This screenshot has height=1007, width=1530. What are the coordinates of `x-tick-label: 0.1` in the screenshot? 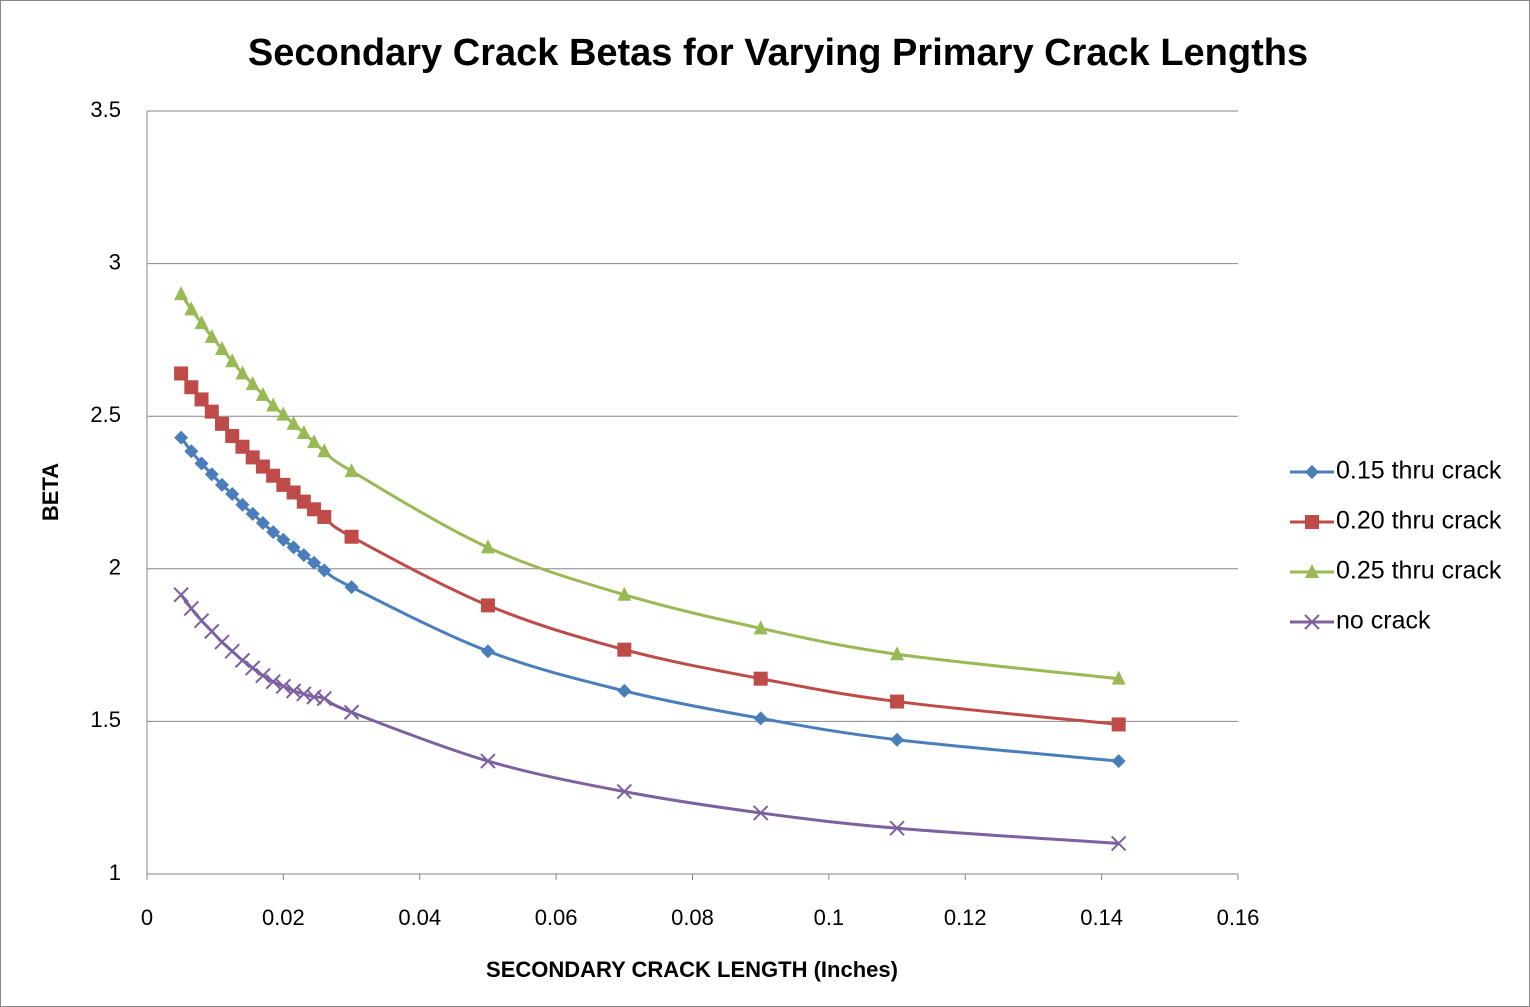 It's located at (829, 917).